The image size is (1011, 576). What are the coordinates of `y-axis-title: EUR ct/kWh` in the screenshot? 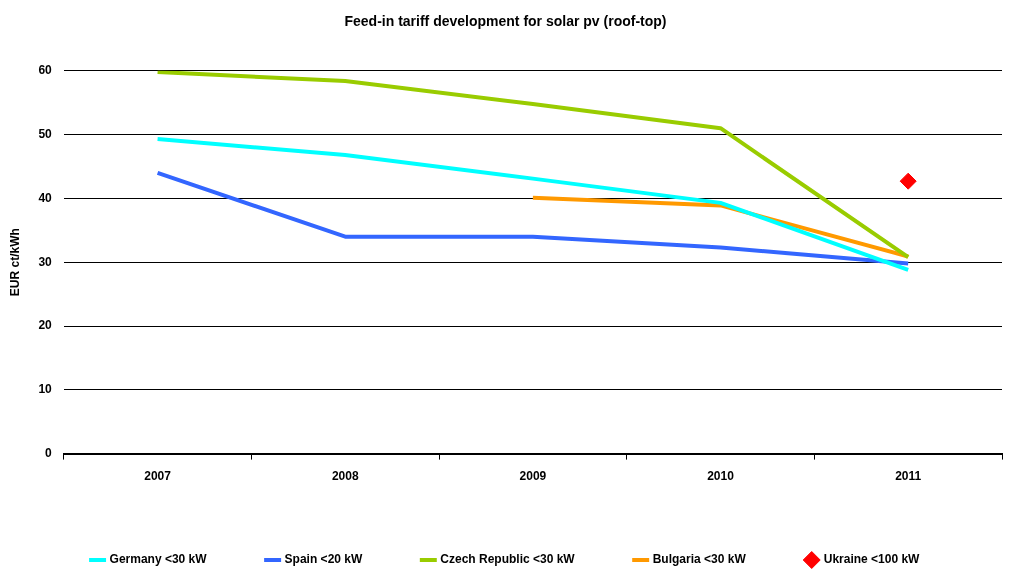 It's located at (14, 262).